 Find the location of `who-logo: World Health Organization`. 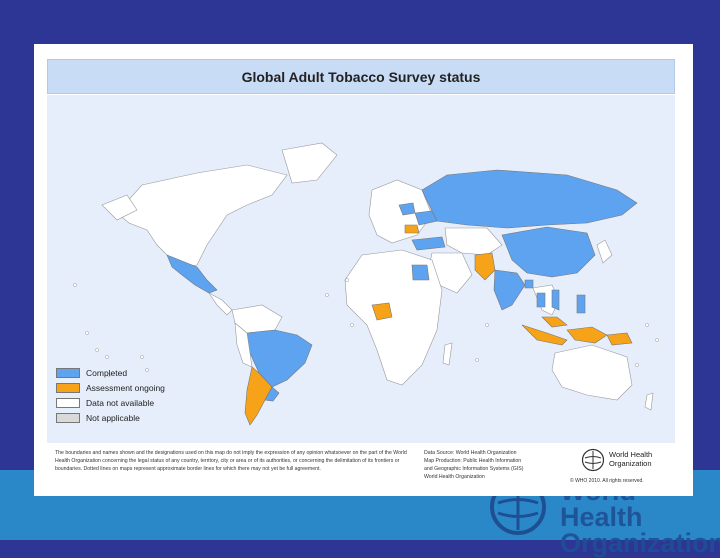

who-logo: World Health Organization is located at coordinates (626, 461).